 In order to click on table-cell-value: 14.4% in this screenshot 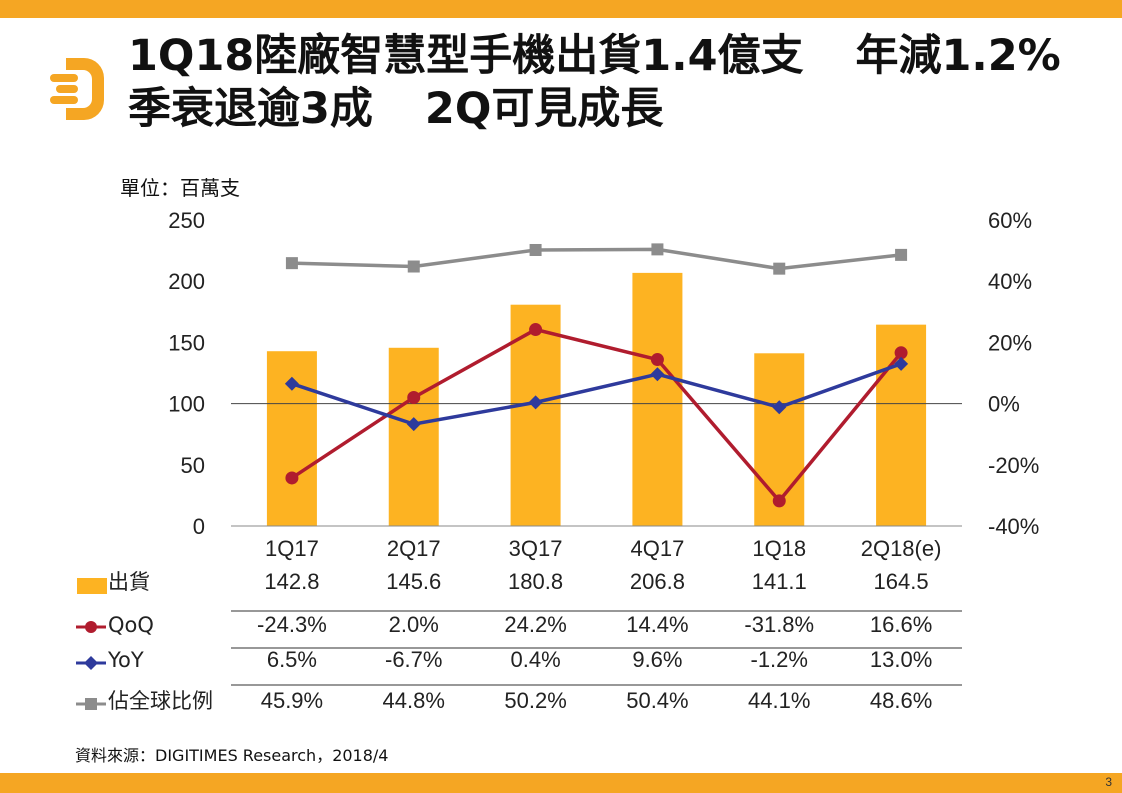, I will do `click(657, 624)`.